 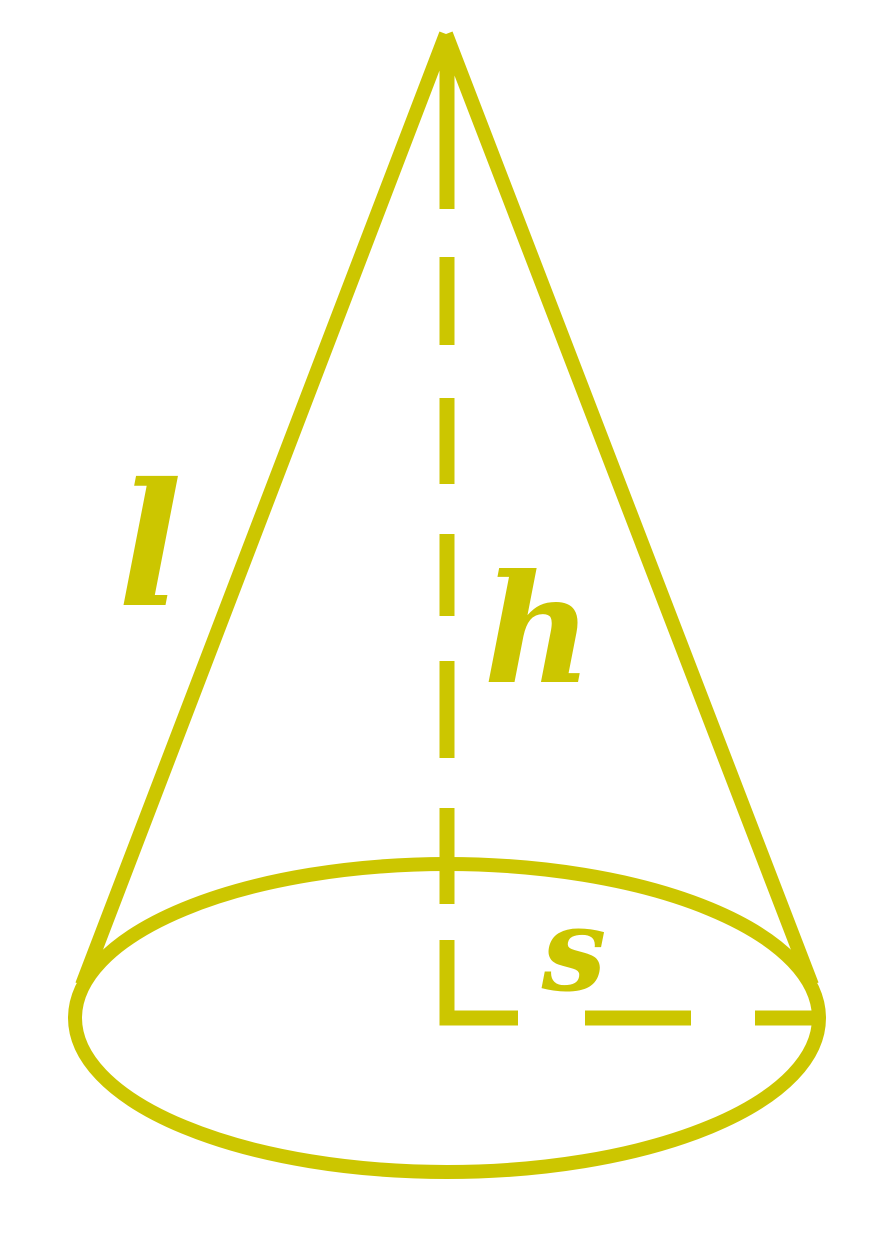 What do you see at coordinates (447, 1098) in the screenshot?
I see `cone-base-front-arc` at bounding box center [447, 1098].